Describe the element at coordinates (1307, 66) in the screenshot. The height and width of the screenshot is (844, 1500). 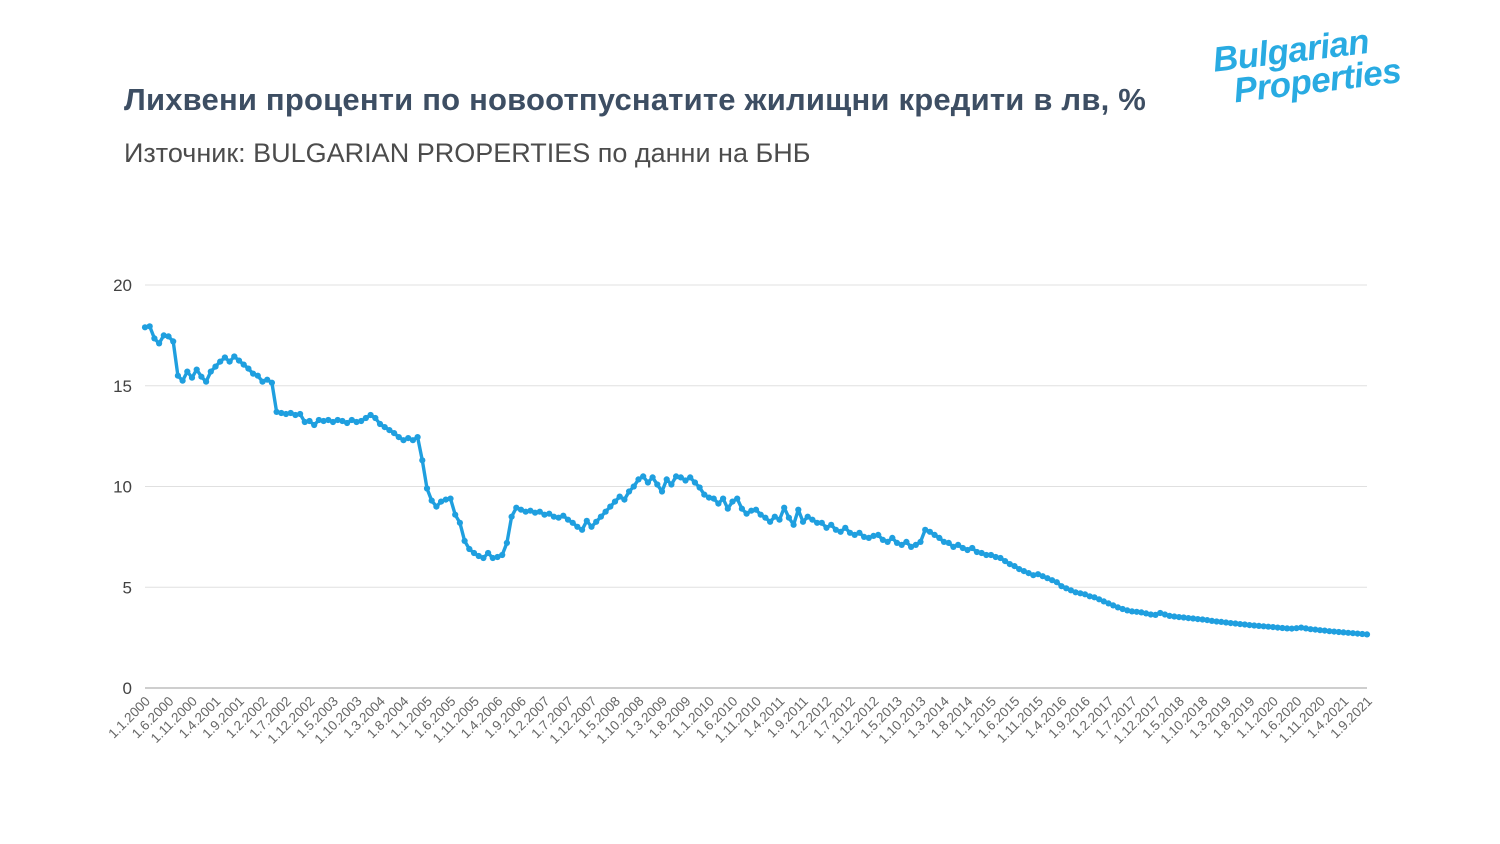
I see `brand-logo: Bulgarian Properties` at that location.